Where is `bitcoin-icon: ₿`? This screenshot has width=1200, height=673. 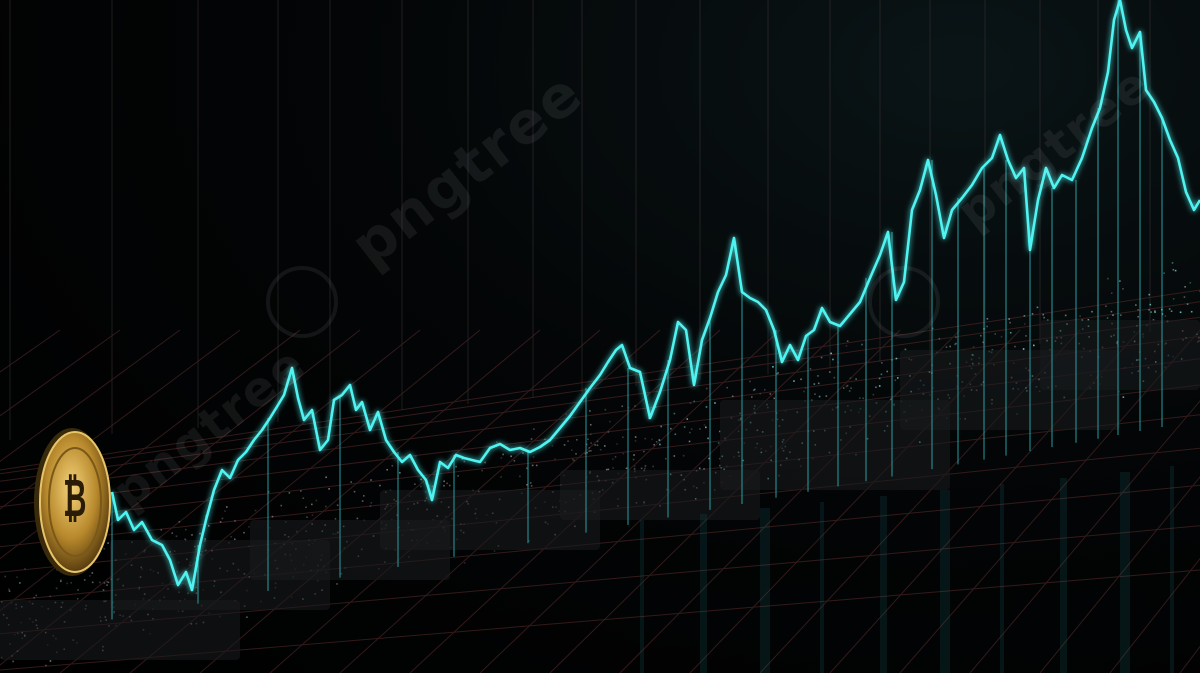 bitcoin-icon: ₿ is located at coordinates (74, 498).